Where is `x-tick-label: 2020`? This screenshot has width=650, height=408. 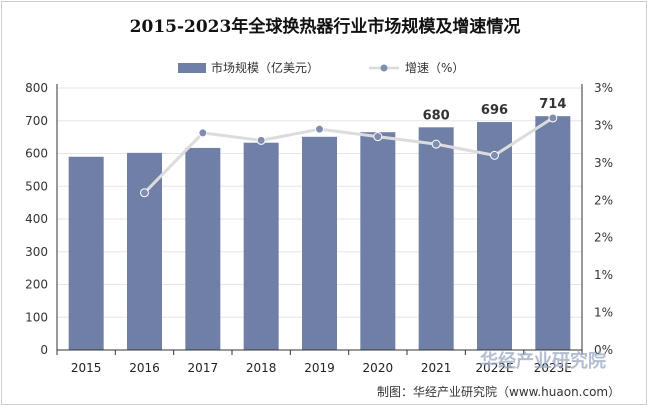 x-tick-label: 2020 is located at coordinates (378, 368).